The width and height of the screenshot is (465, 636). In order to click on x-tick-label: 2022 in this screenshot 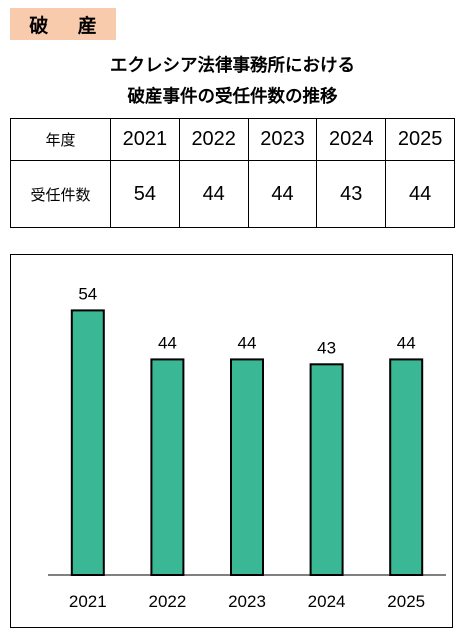, I will do `click(167, 601)`.